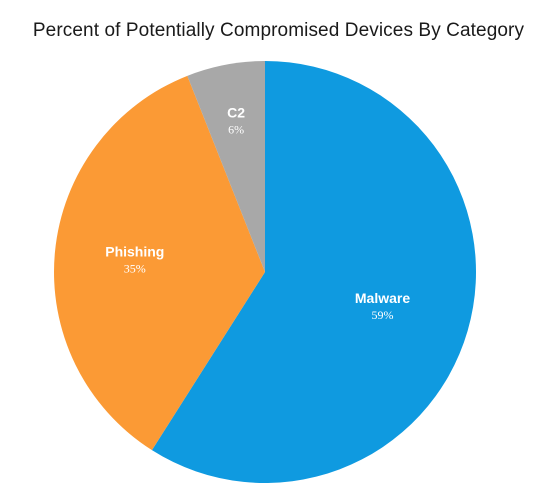 The width and height of the screenshot is (557, 500). I want to click on pie-slice-c2, so click(226, 166).